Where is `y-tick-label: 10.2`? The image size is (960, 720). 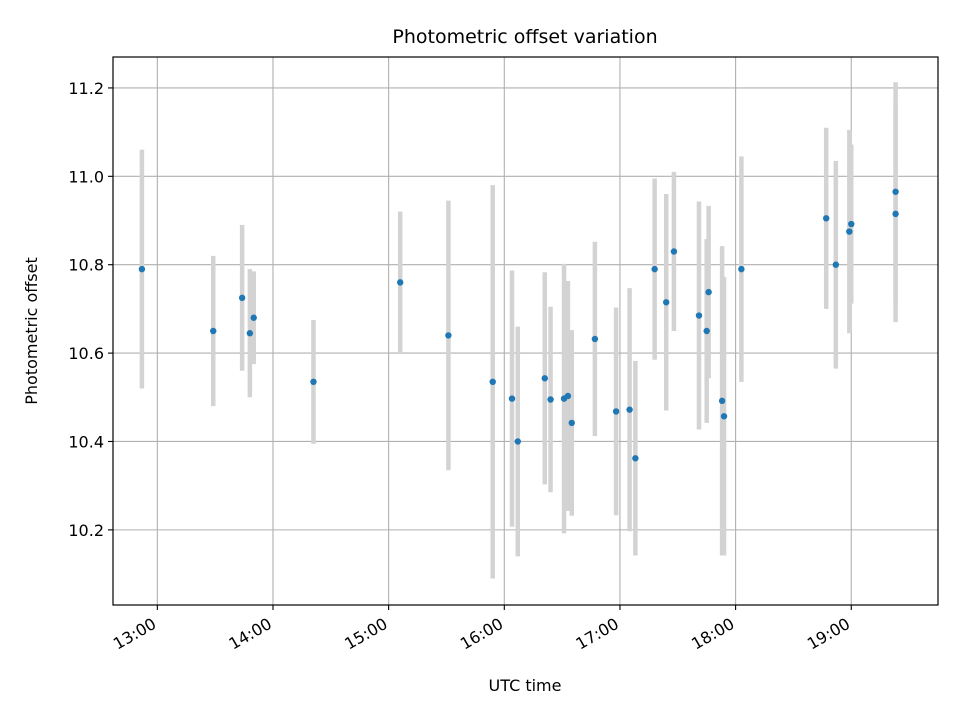
y-tick-label: 10.2 is located at coordinates (86, 530).